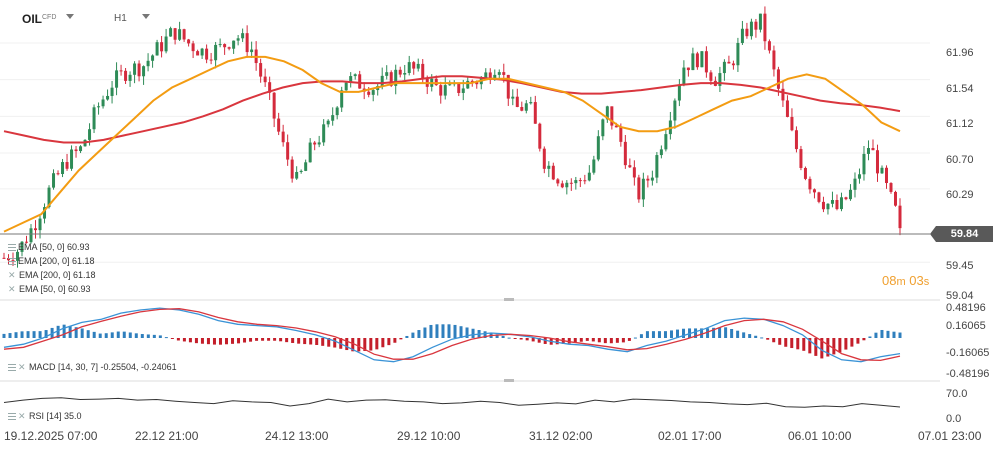 The width and height of the screenshot is (1007, 450). Describe the element at coordinates (51, 436) in the screenshot. I see `x-tick: 19.12.2025 07:00` at that location.